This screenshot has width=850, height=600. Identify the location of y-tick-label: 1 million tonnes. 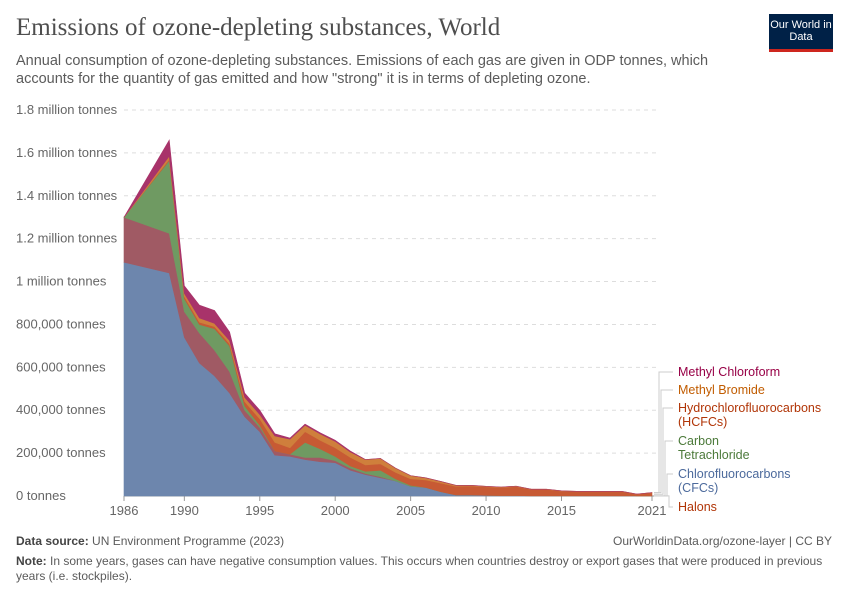
(61, 281).